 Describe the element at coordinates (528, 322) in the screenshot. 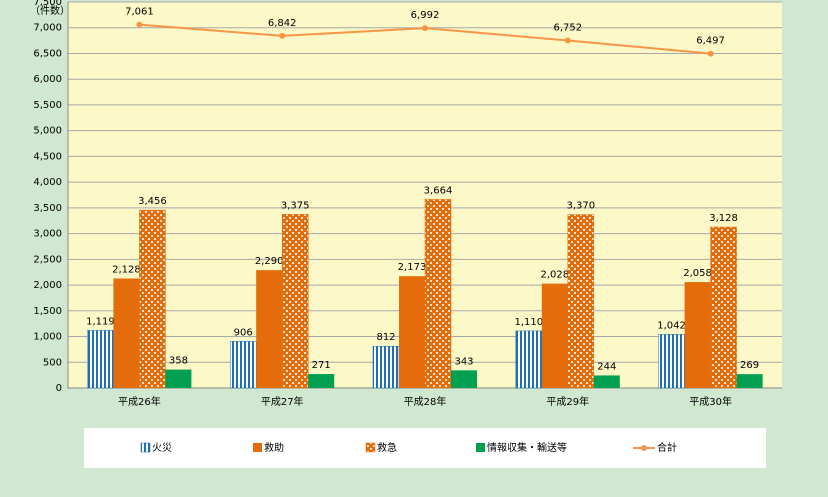

I see `value-label: 1,110` at that location.